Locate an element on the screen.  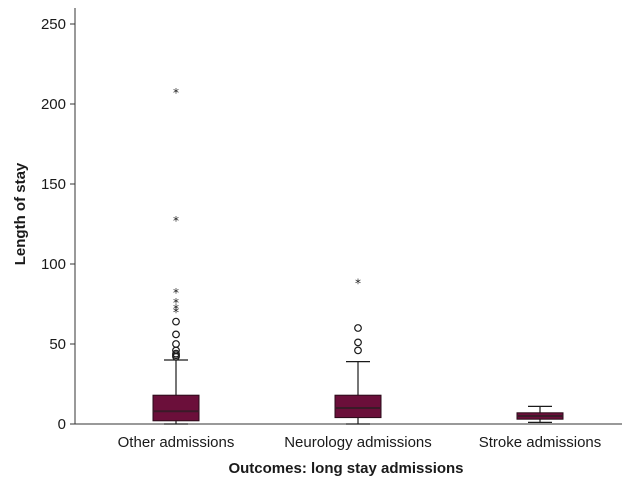
y-tick-label: 50 is located at coordinates (57, 344).